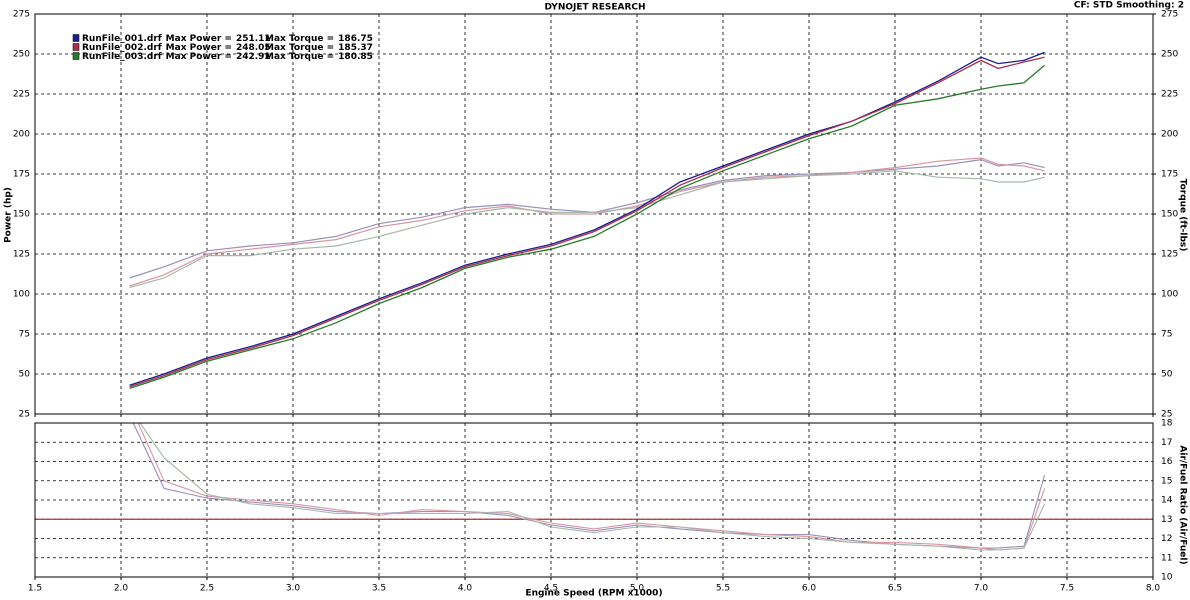 This screenshot has width=1190, height=600. What do you see at coordinates (1166, 558) in the screenshot?
I see `y-tick-label: 11` at bounding box center [1166, 558].